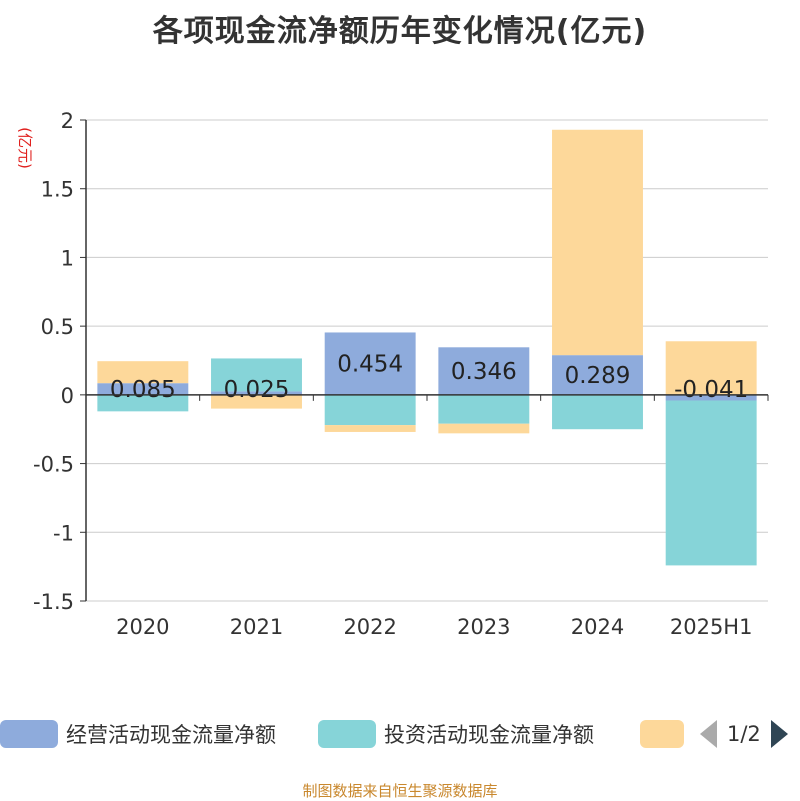  I want to click on legend-item-financing, so click(666, 734).